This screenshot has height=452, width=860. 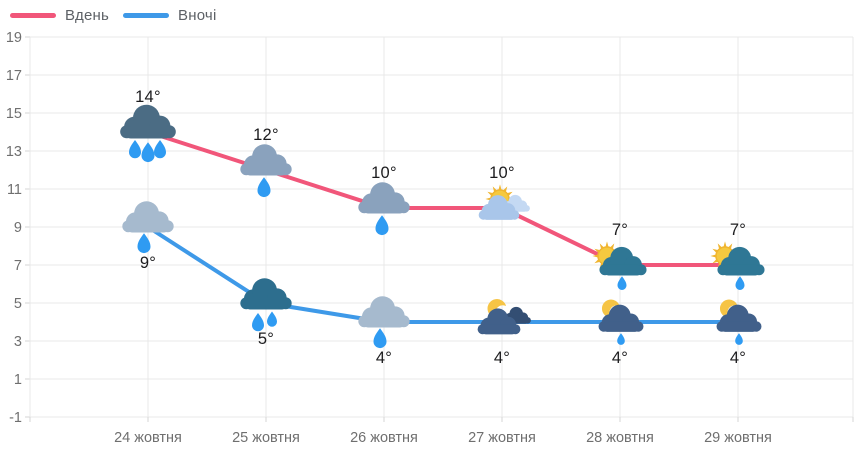 What do you see at coordinates (18, 380) in the screenshot?
I see `y-axis-label: 1` at bounding box center [18, 380].